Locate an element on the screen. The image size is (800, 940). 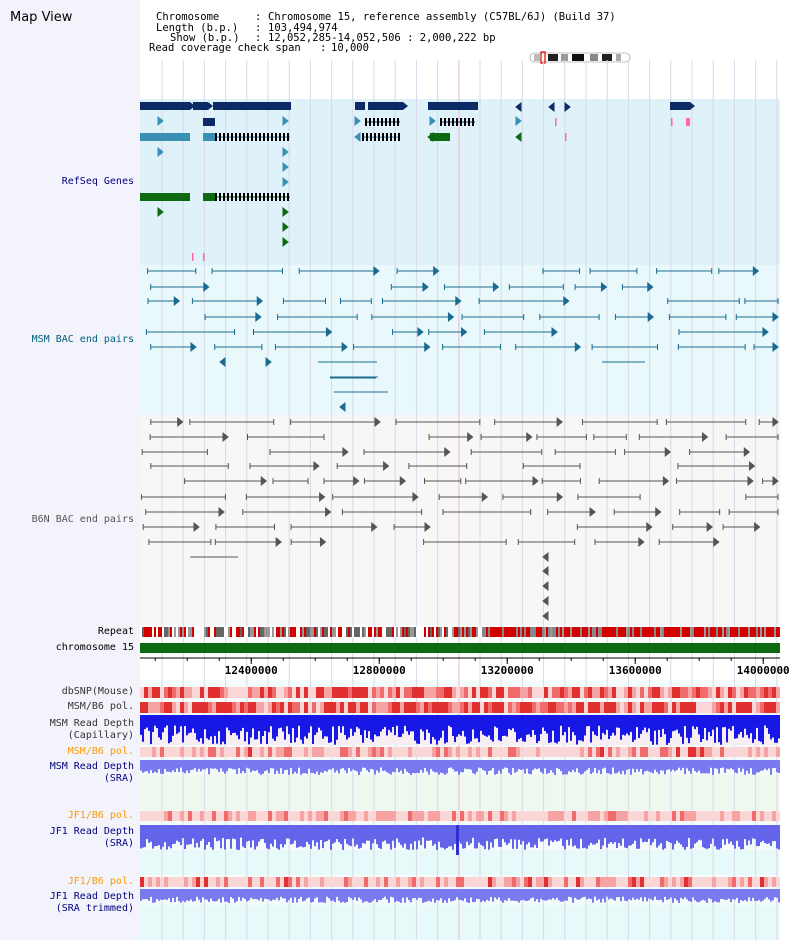
track-label-msm-depth-sra: MSM Read Depth is located at coordinates (91, 766).